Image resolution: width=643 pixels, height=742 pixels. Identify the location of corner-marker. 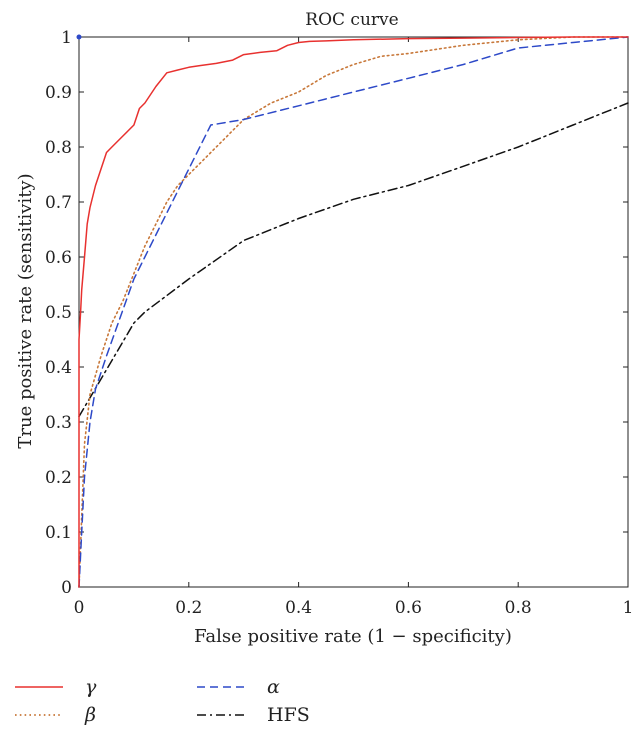
(79, 37).